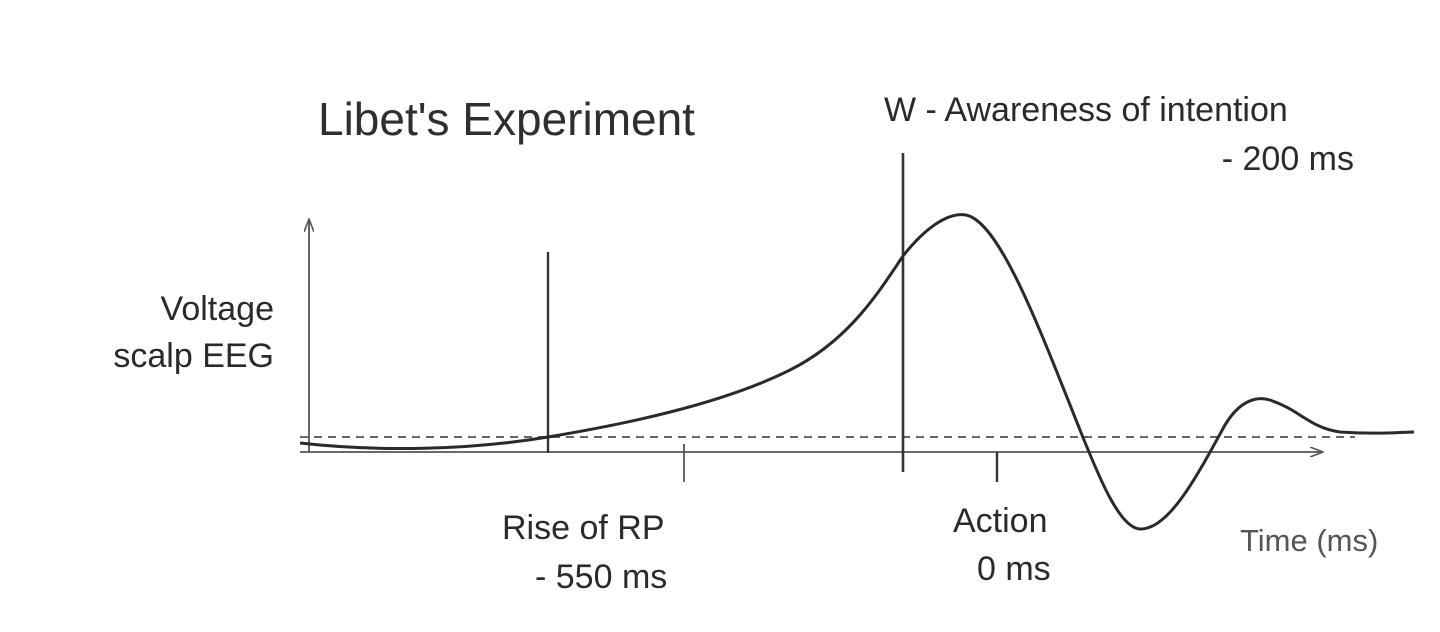  Describe the element at coordinates (1086, 110) in the screenshot. I see `awareness-label: W - Awareness of intention` at that location.